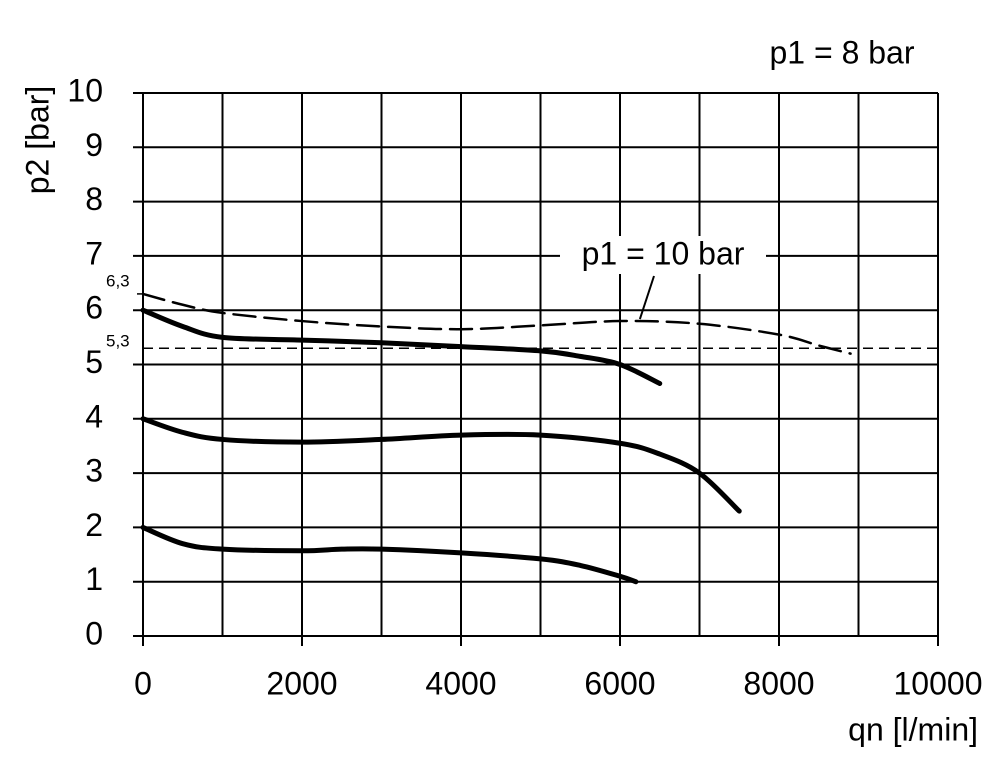 The width and height of the screenshot is (1000, 764). Describe the element at coordinates (94, 579) in the screenshot. I see `y-tick-label: 1` at that location.